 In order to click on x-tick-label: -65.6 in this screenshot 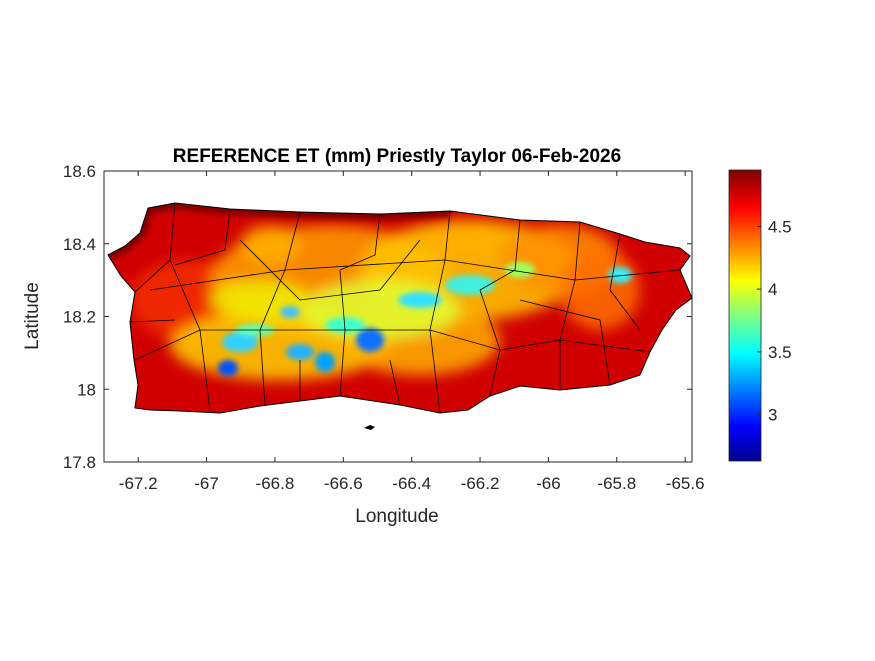, I will do `click(685, 483)`.